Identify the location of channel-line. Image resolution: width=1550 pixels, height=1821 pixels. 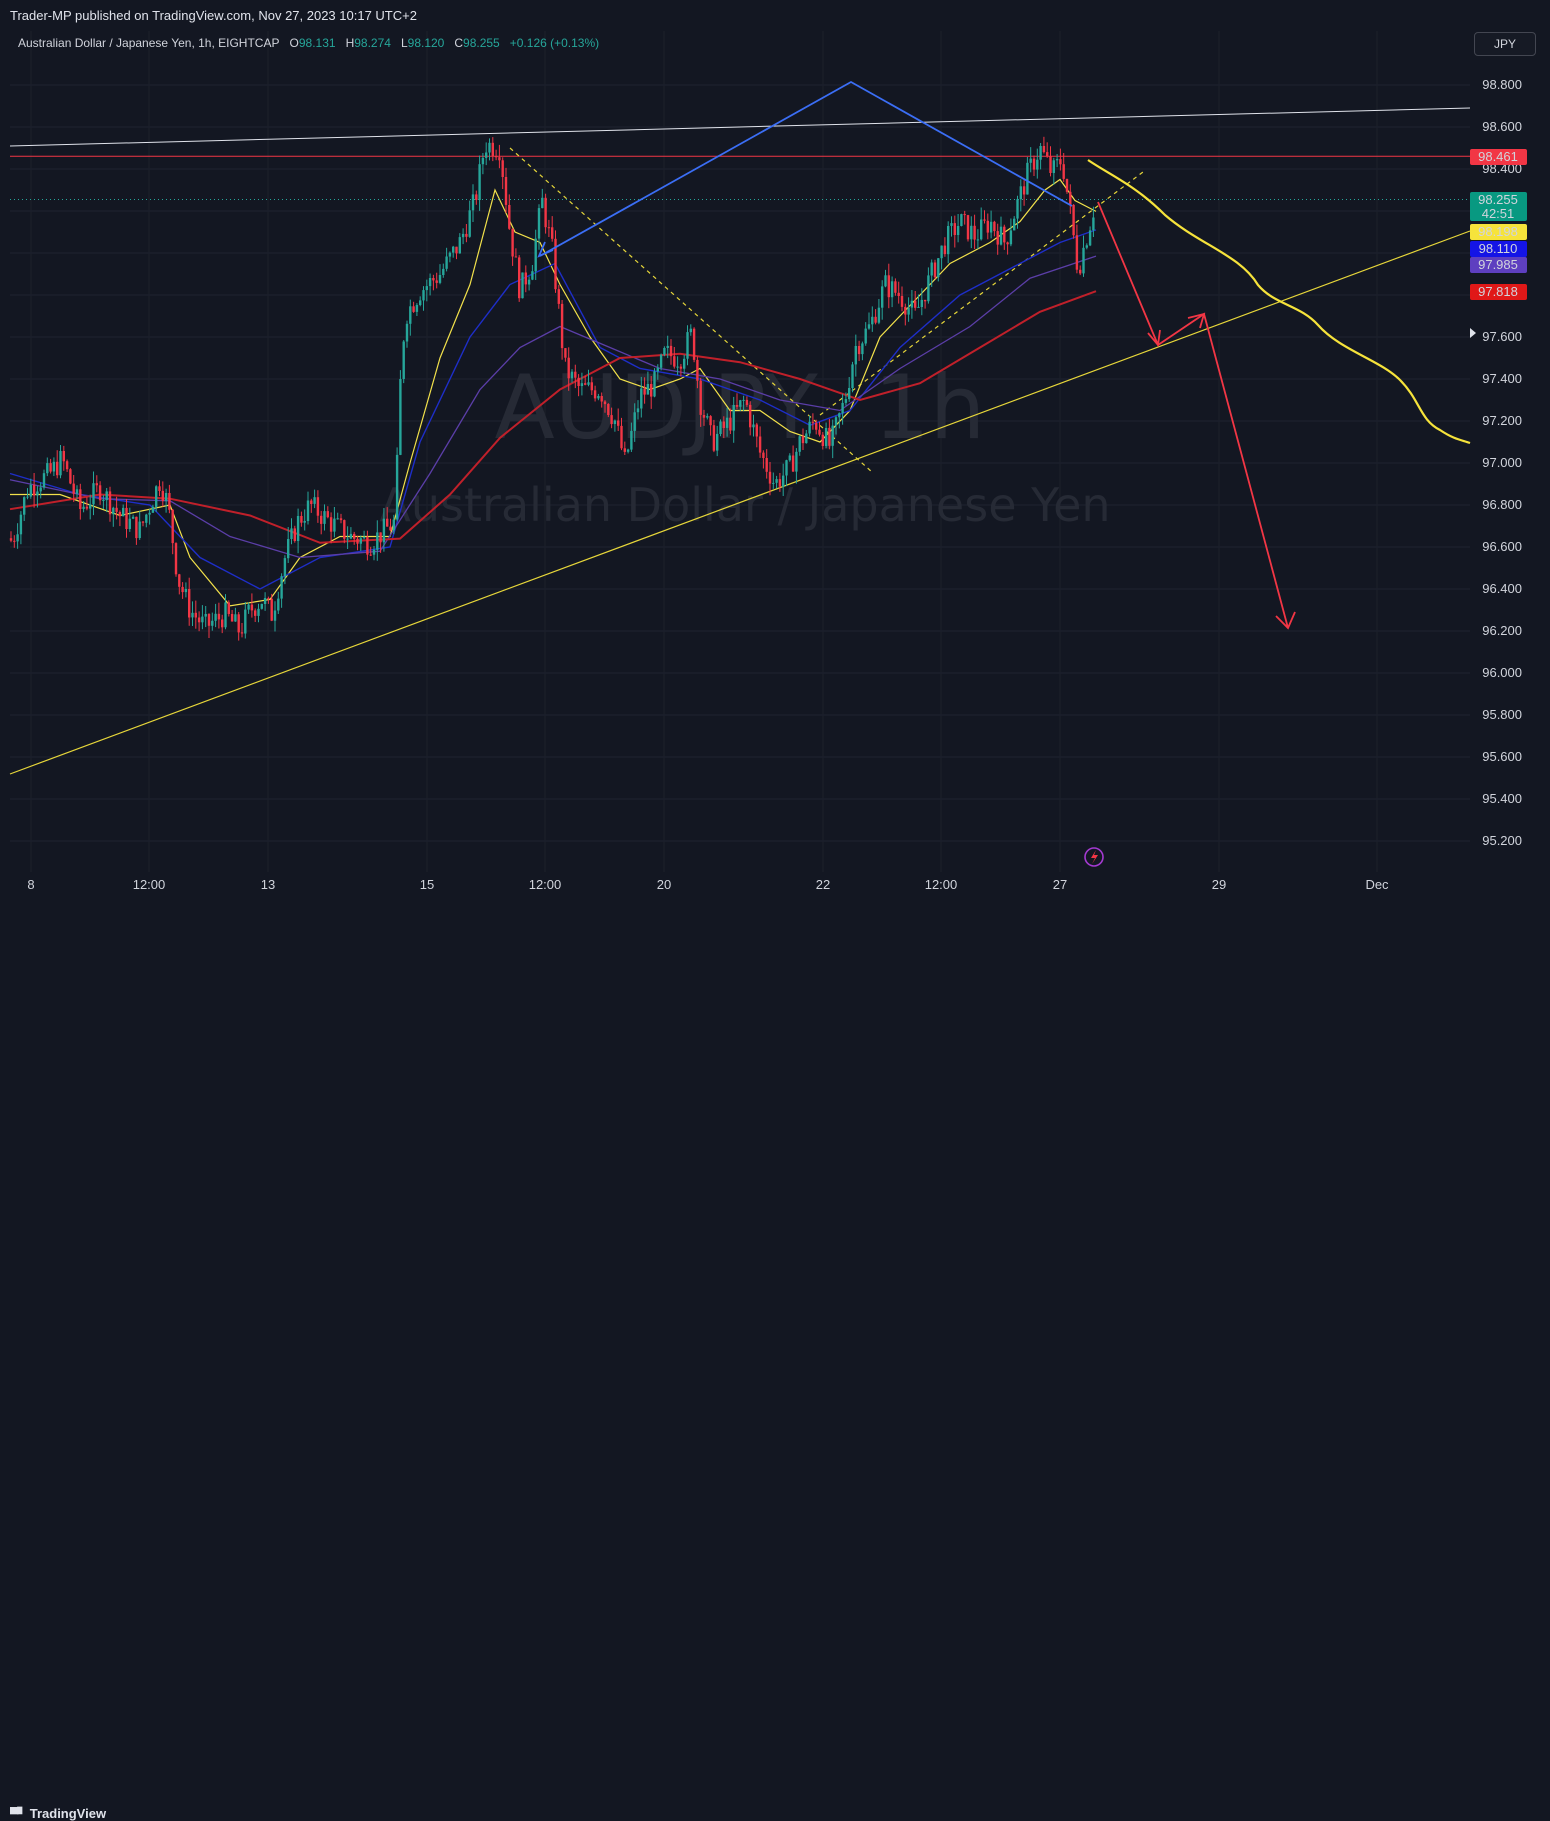
(740, 127).